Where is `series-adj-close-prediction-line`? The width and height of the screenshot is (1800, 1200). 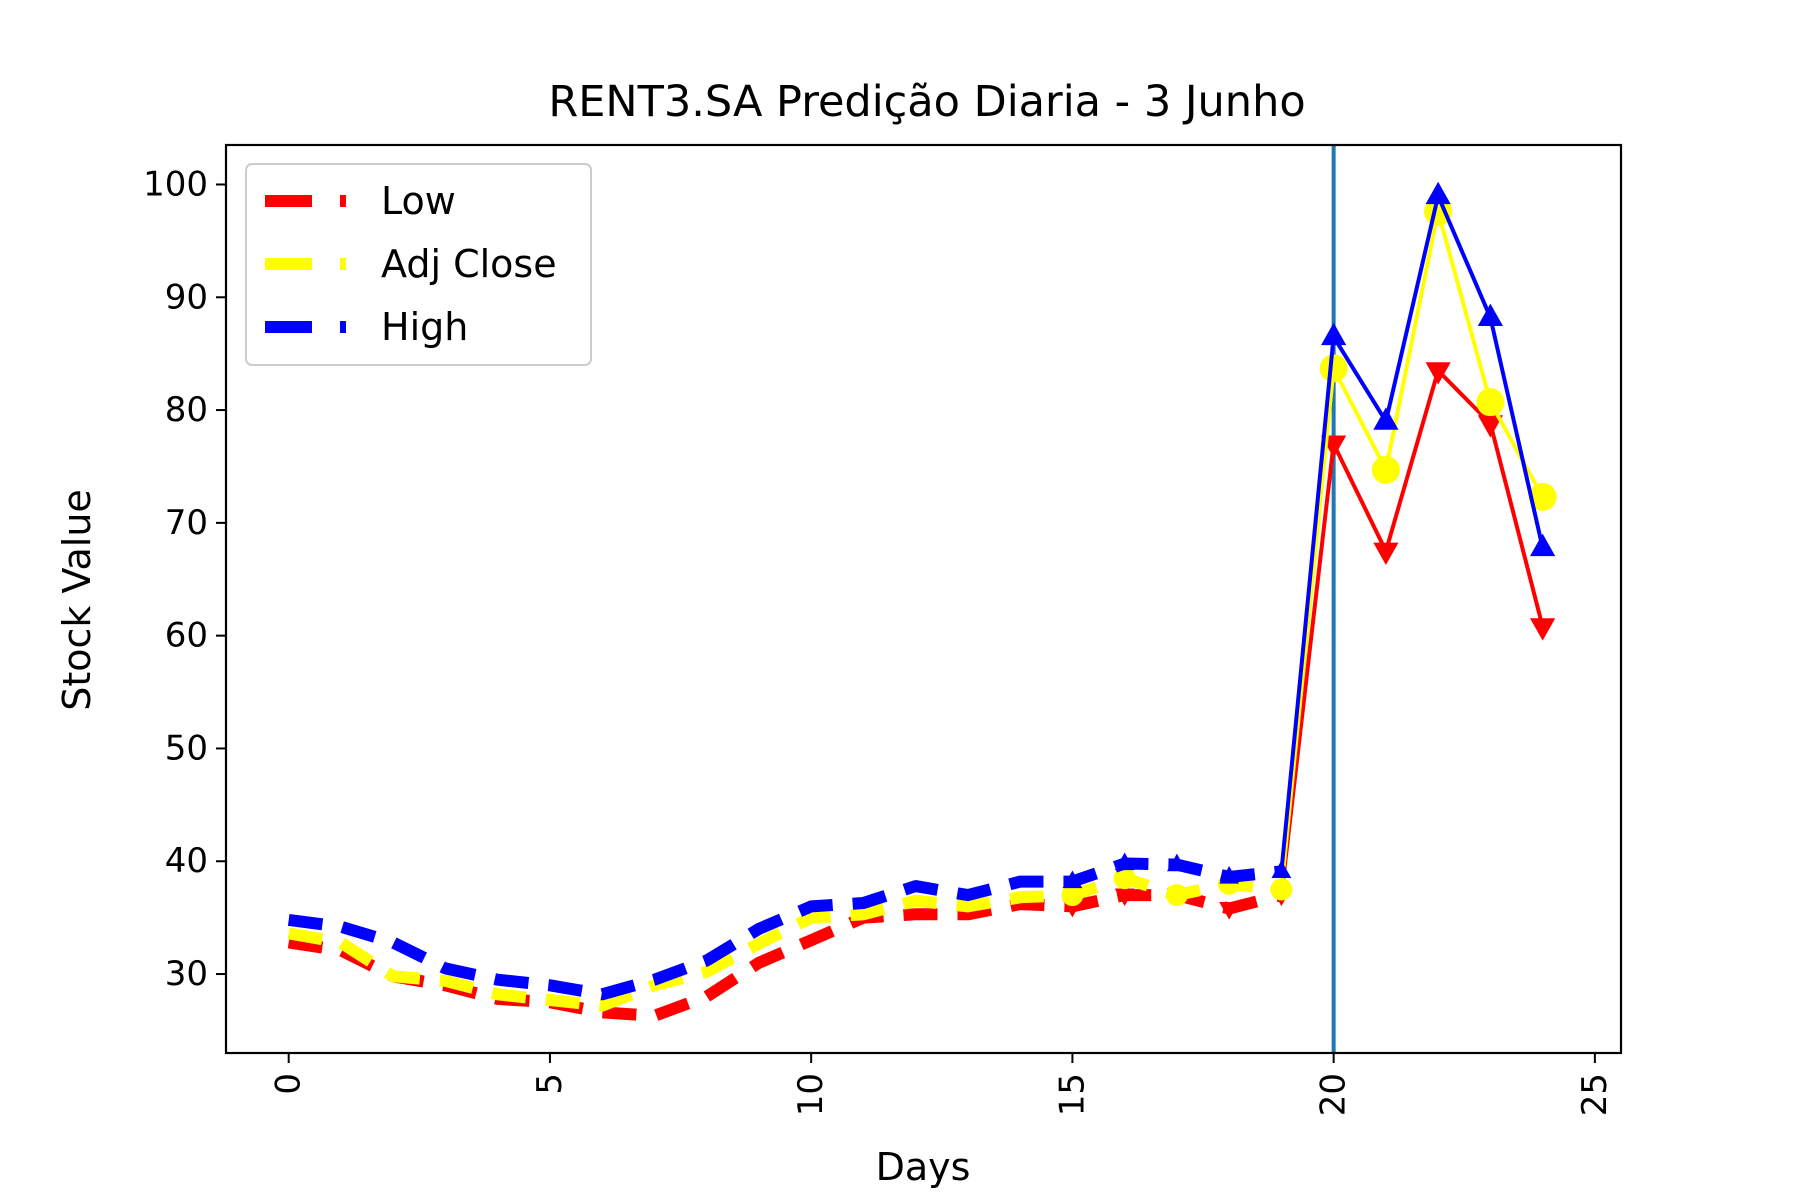
series-adj-close-prediction-line is located at coordinates (1412, 549).